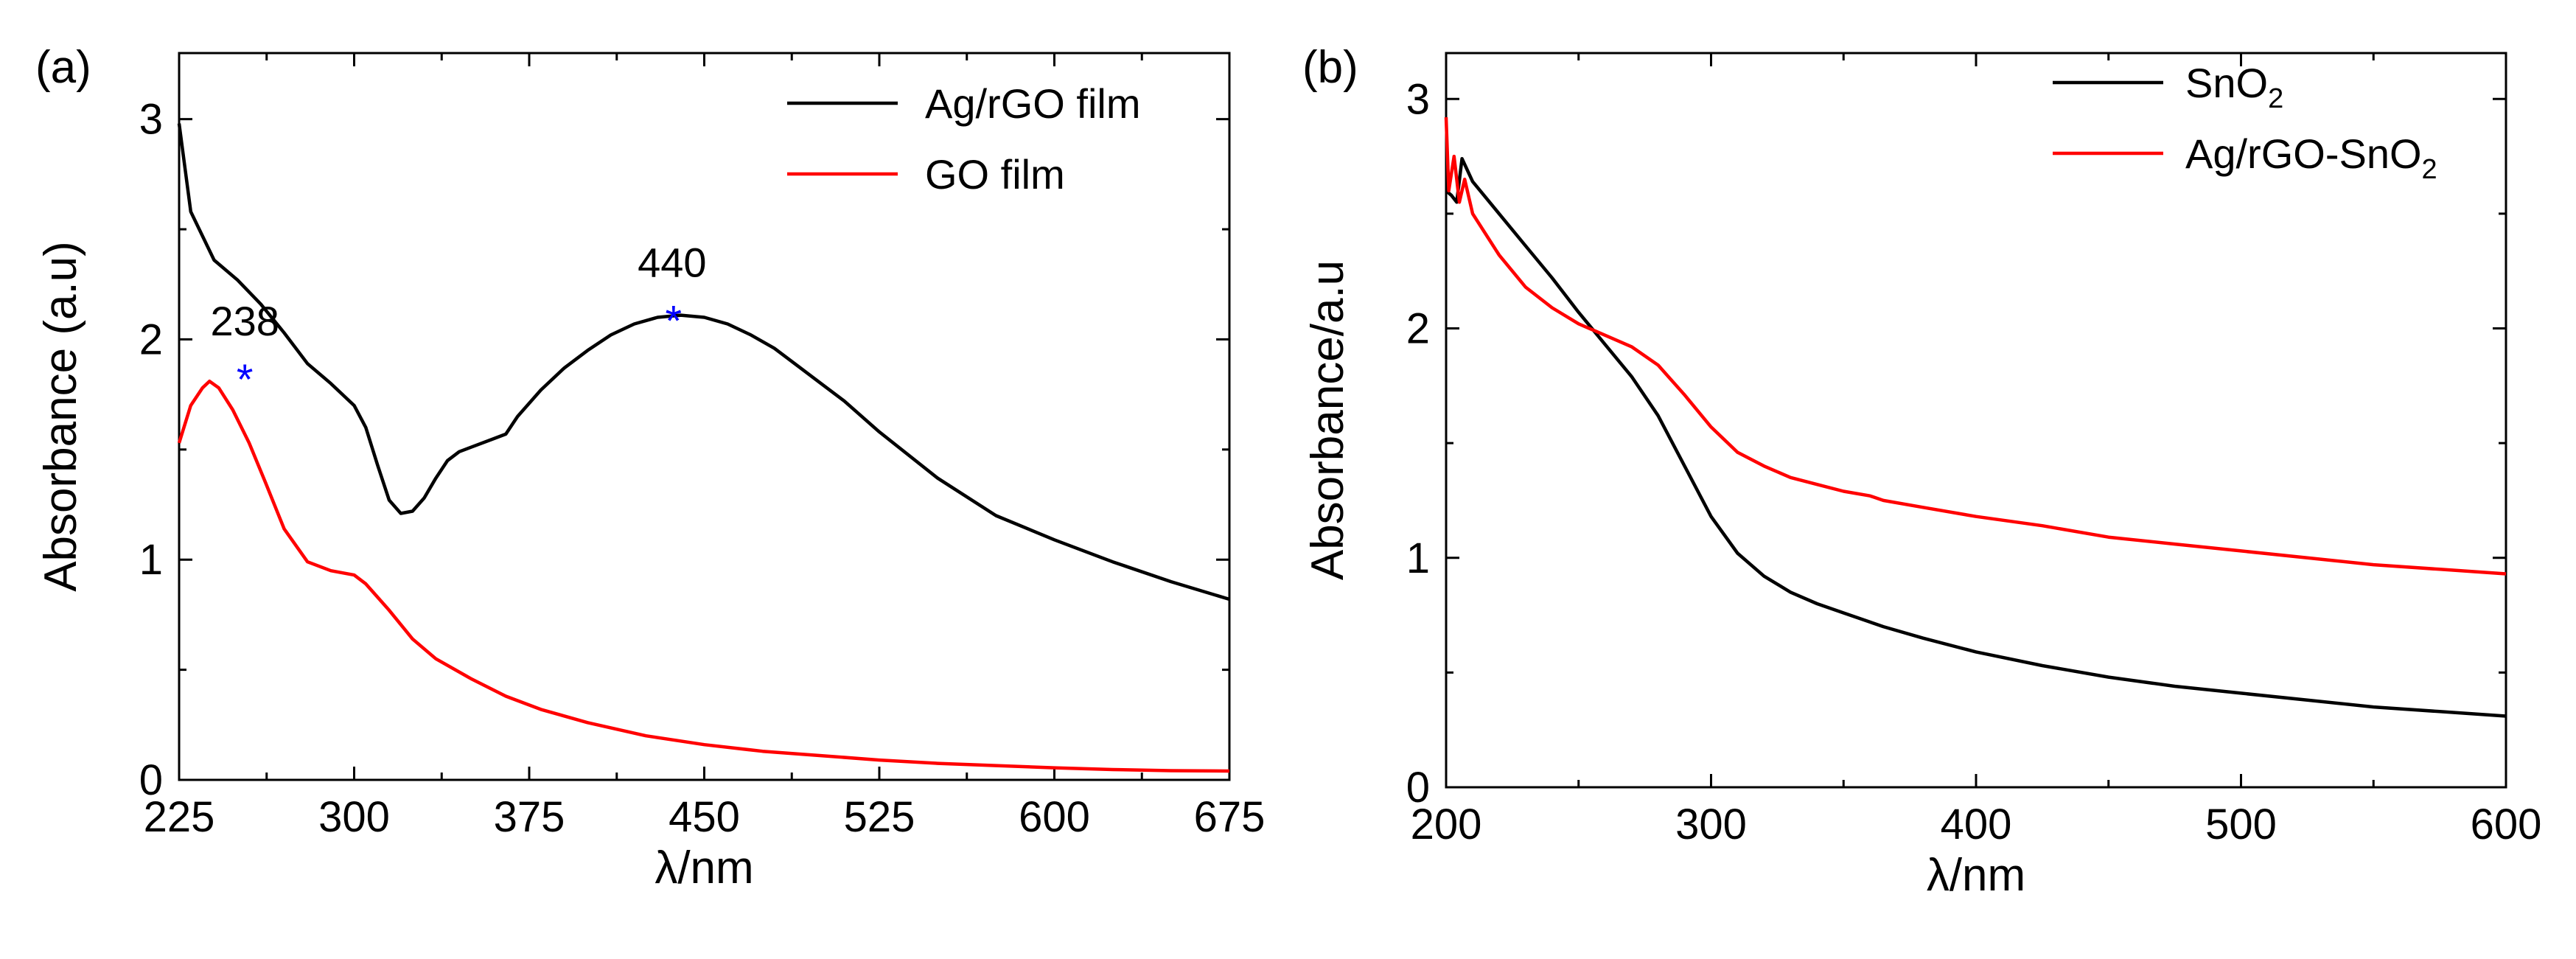 The height and width of the screenshot is (959, 2576). Describe the element at coordinates (1054, 817) in the screenshot. I see `chart0-x-tick-label: 600` at that location.